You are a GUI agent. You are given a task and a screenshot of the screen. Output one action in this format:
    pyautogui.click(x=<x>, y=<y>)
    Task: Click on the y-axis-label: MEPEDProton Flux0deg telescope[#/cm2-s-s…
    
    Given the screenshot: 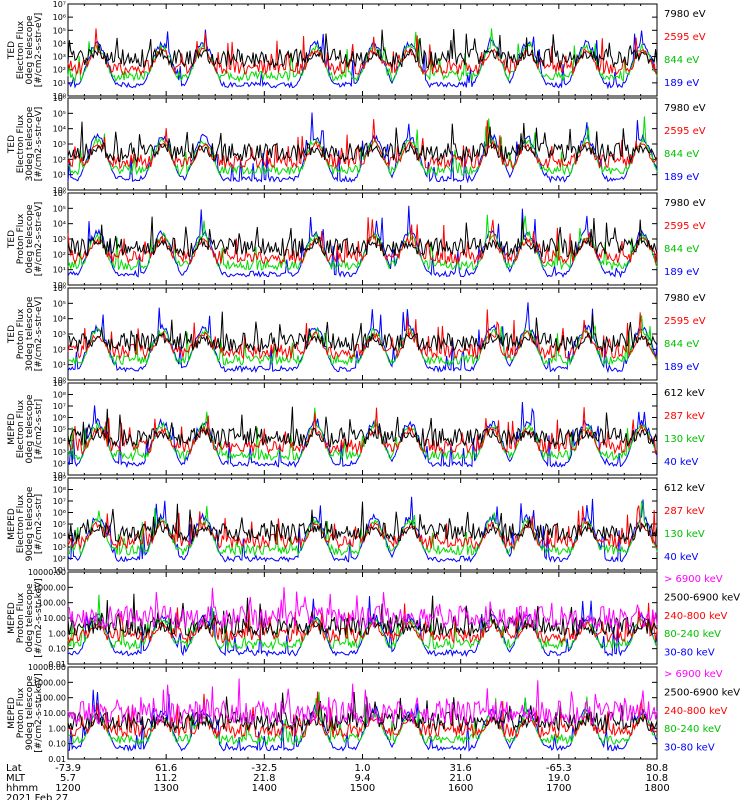 What is the action you would take?
    pyautogui.click(x=25, y=617)
    